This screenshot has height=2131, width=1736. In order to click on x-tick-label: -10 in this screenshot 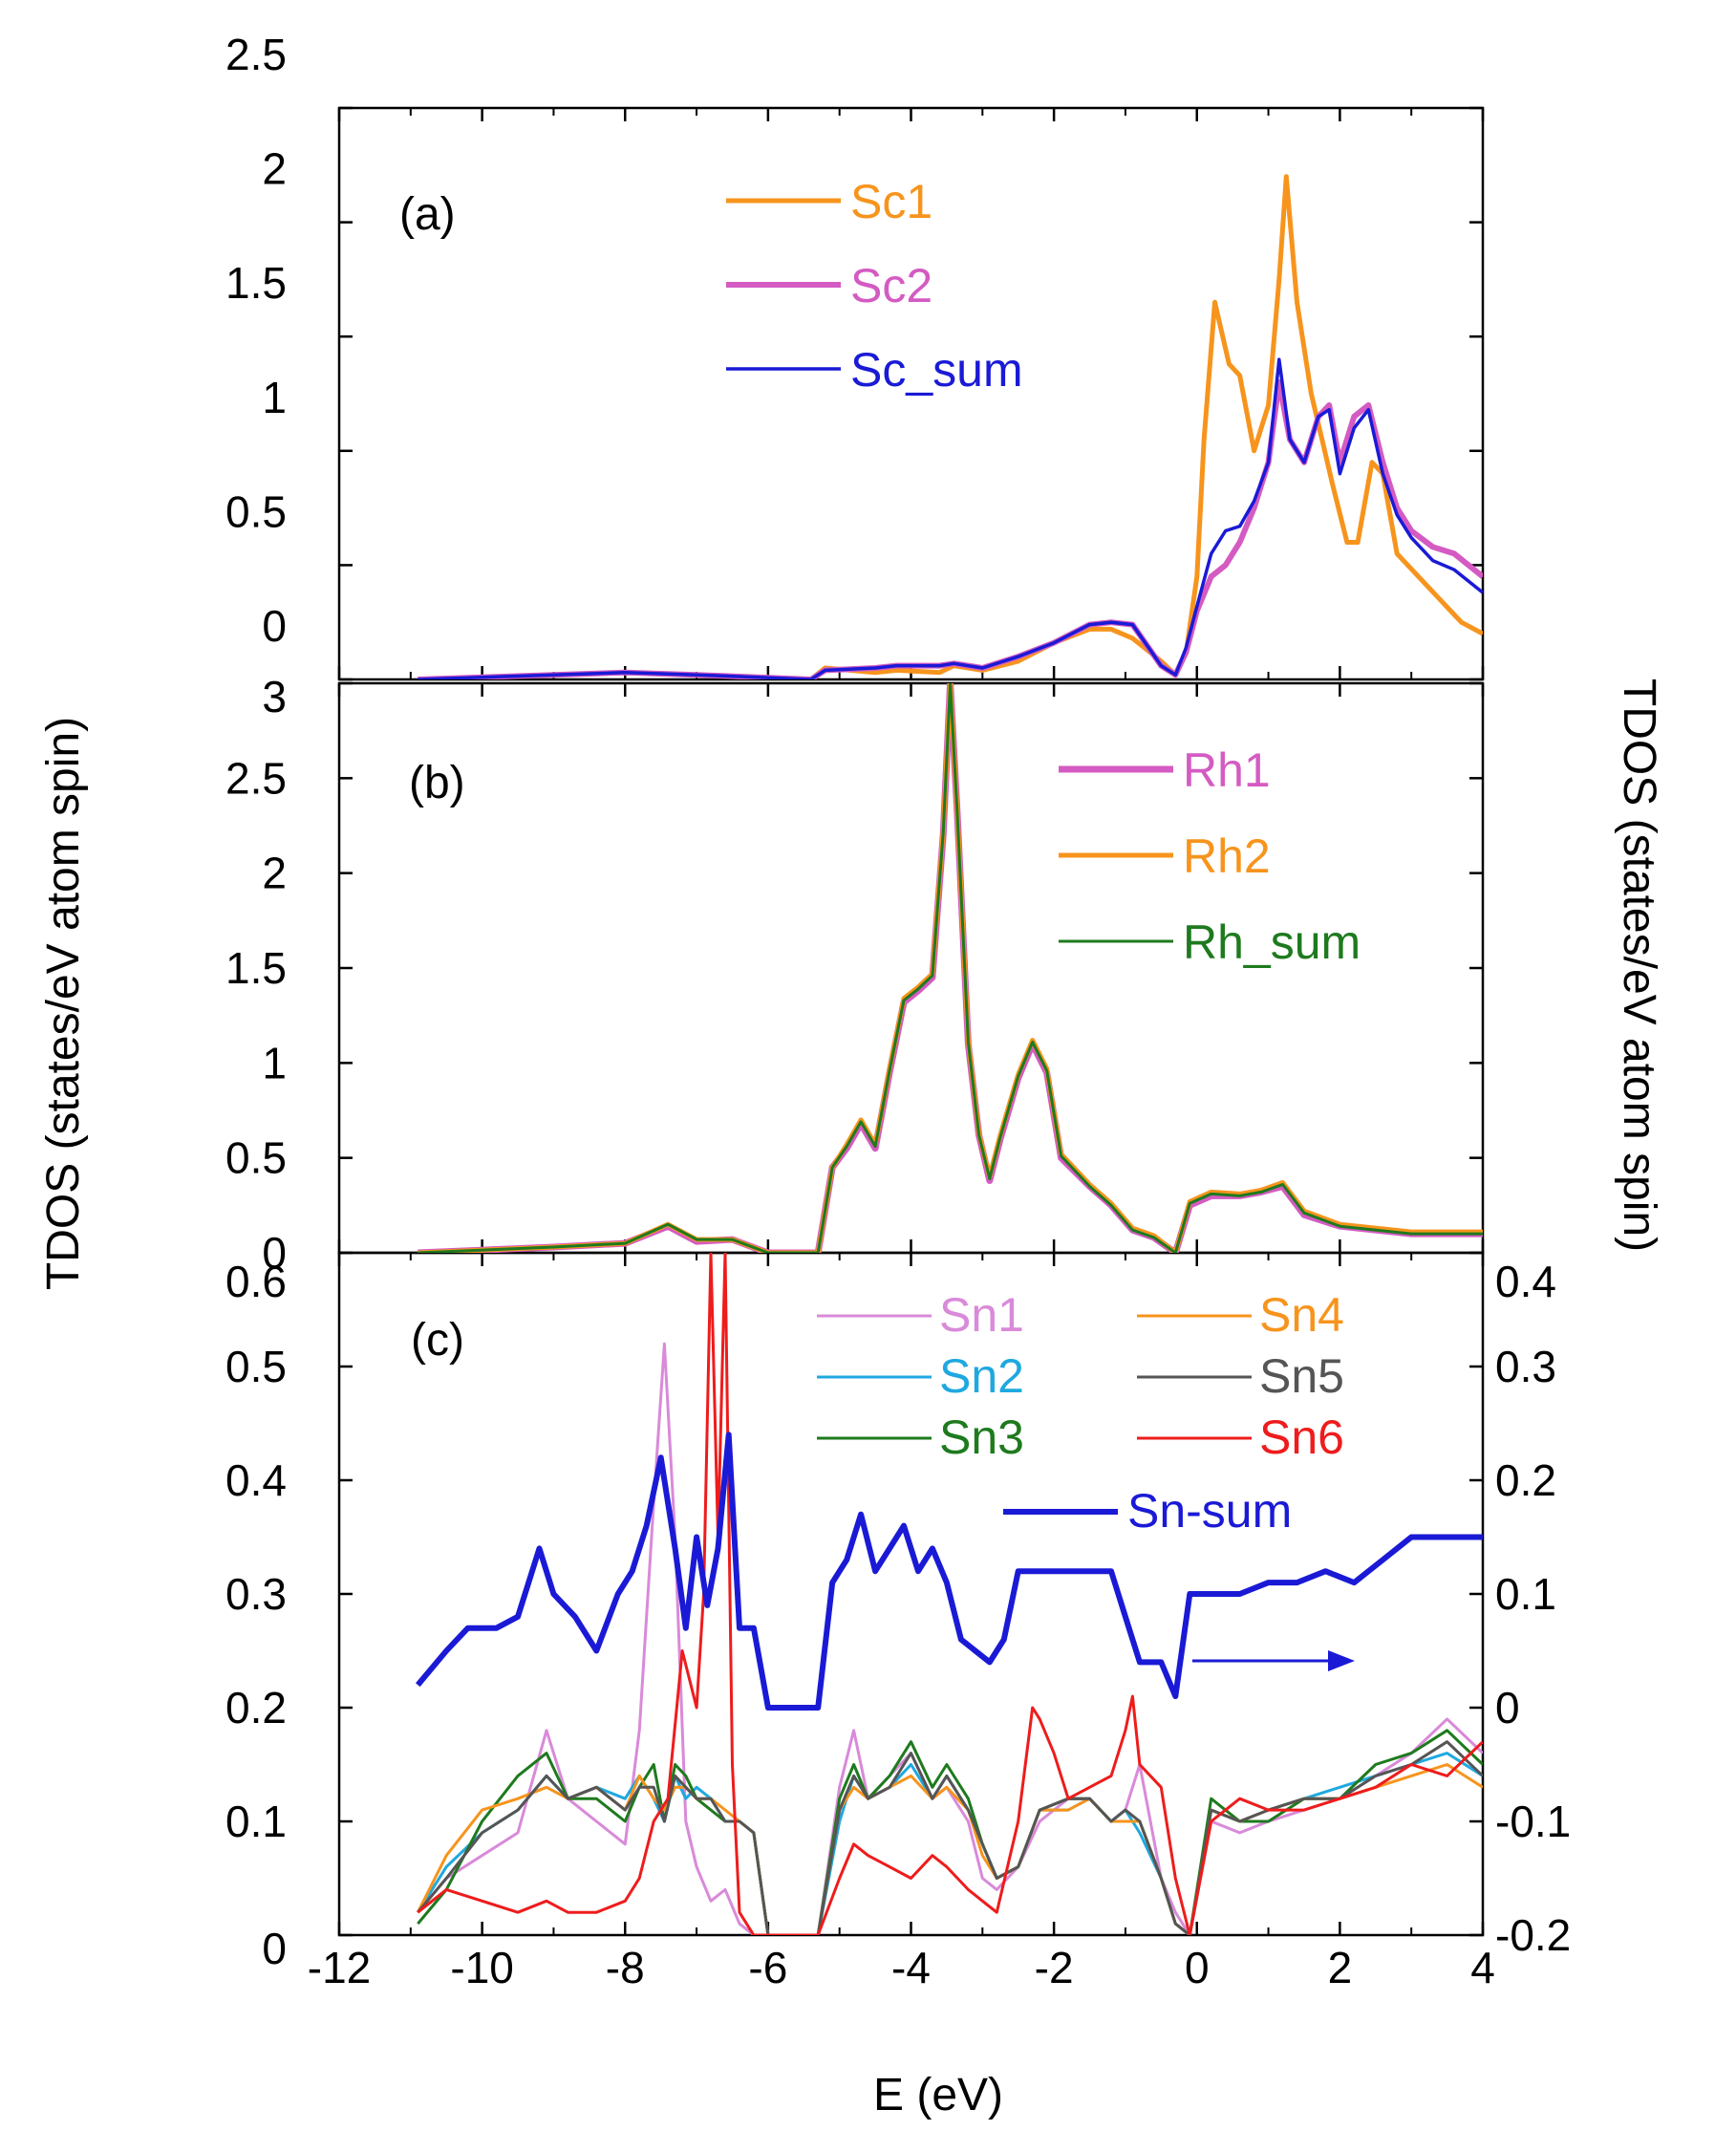, I will do `click(481, 1967)`.